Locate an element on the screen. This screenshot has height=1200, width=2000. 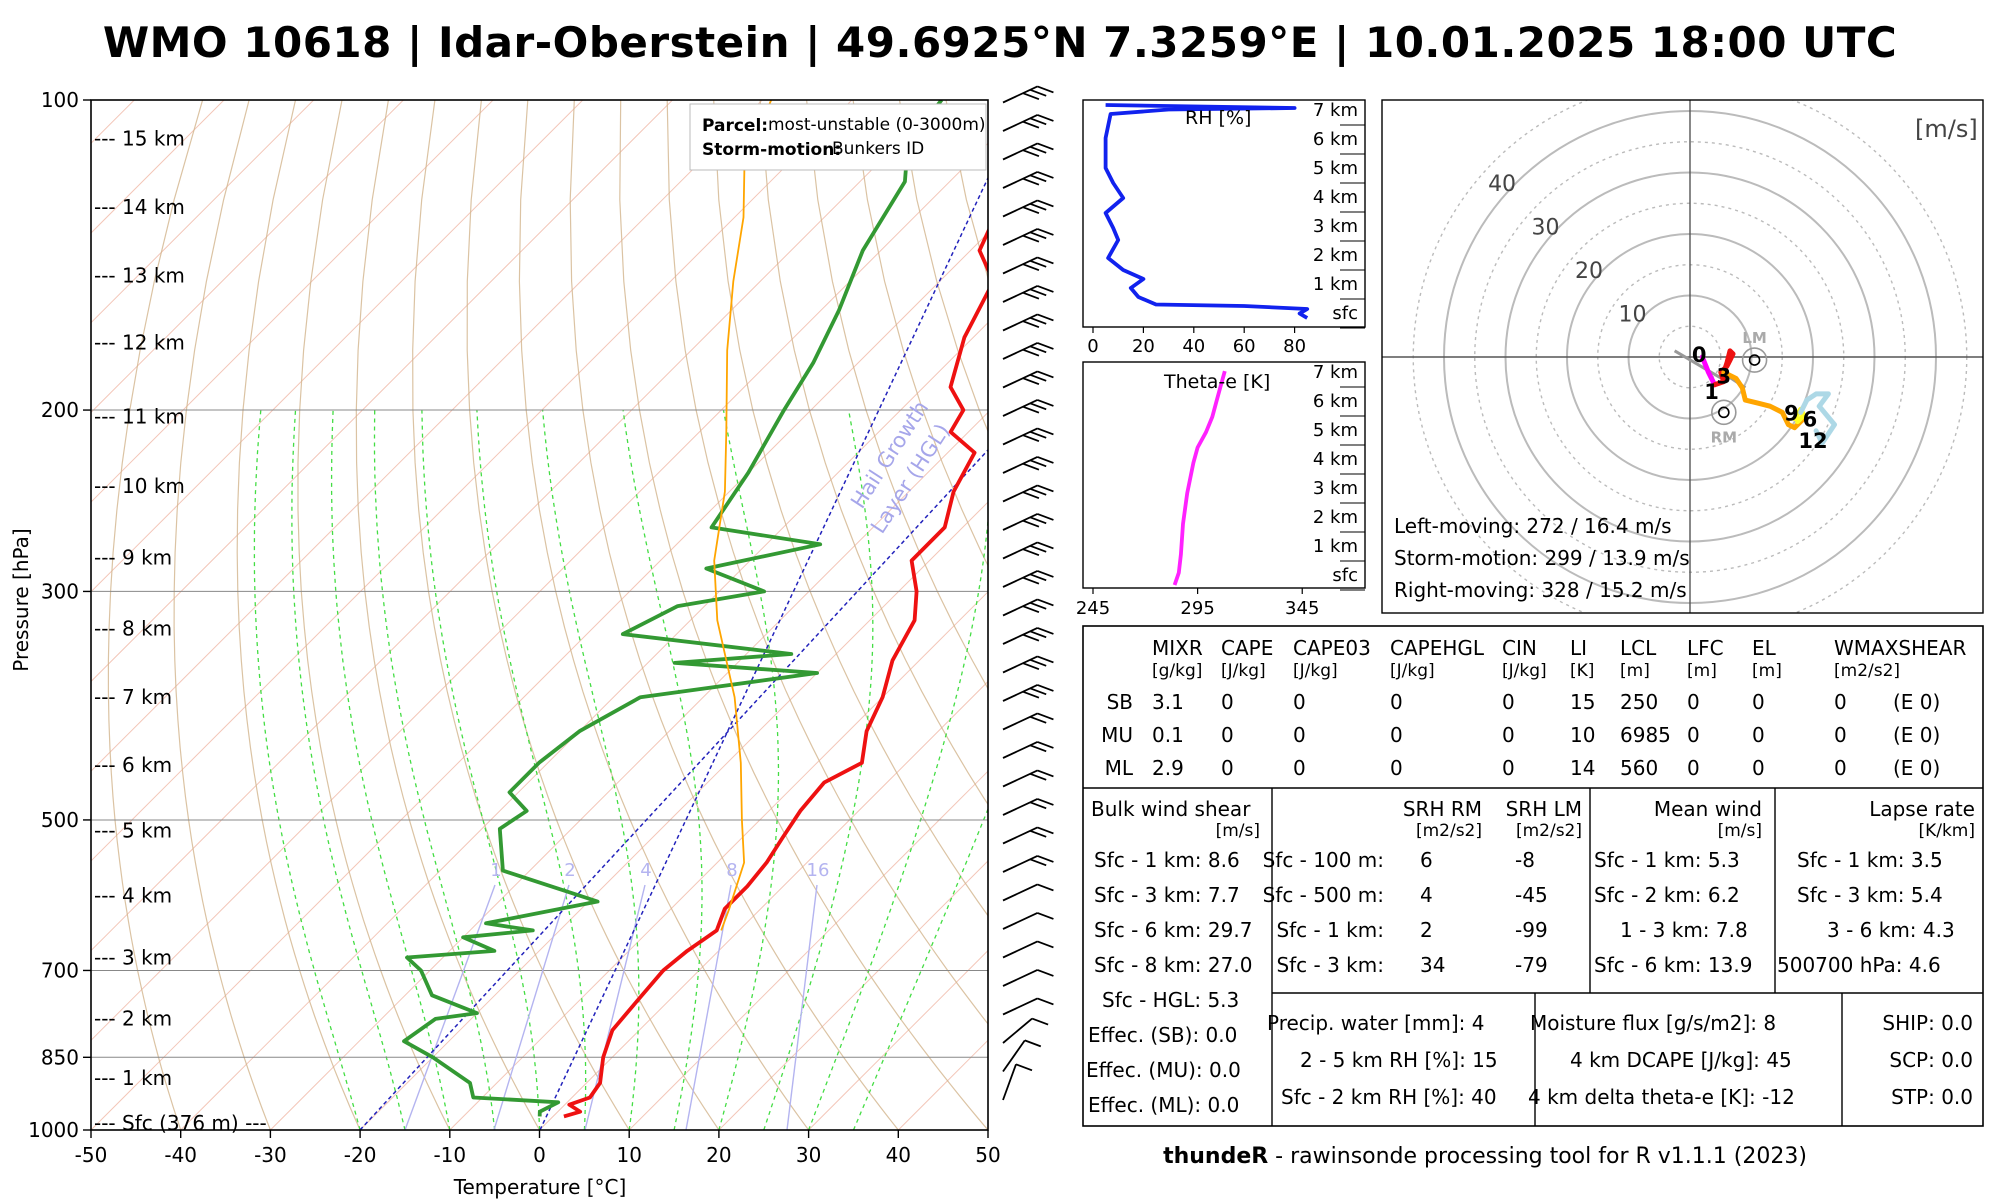
scp-index: SCP: 0.0 is located at coordinates (1931, 1060).